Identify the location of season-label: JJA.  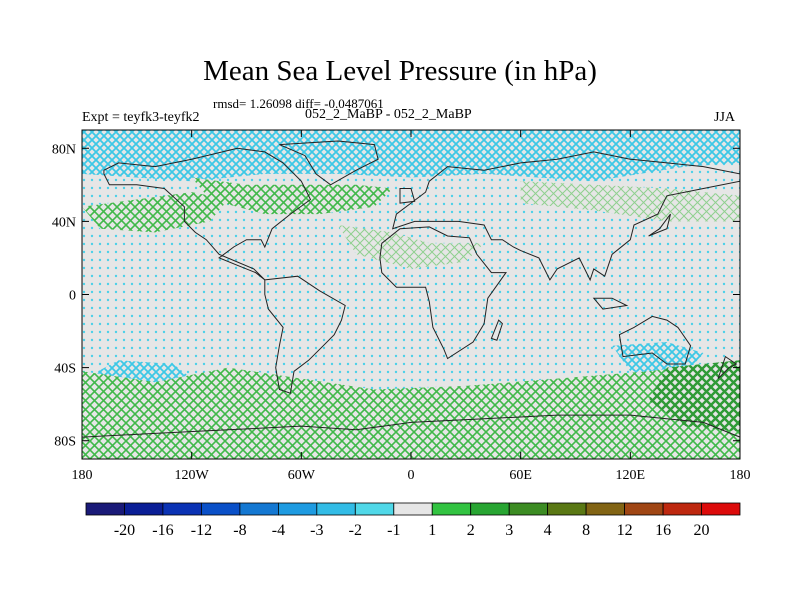
(725, 117).